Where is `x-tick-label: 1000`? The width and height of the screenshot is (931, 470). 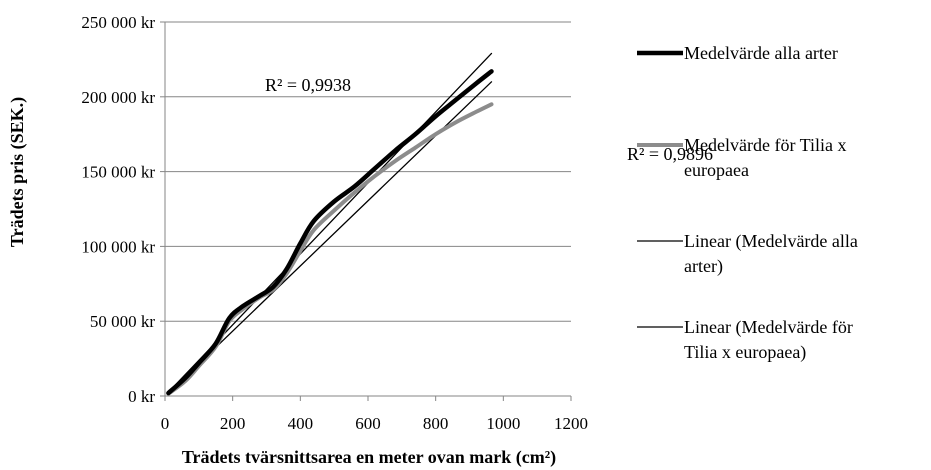
x-tick-label: 1000 is located at coordinates (503, 423).